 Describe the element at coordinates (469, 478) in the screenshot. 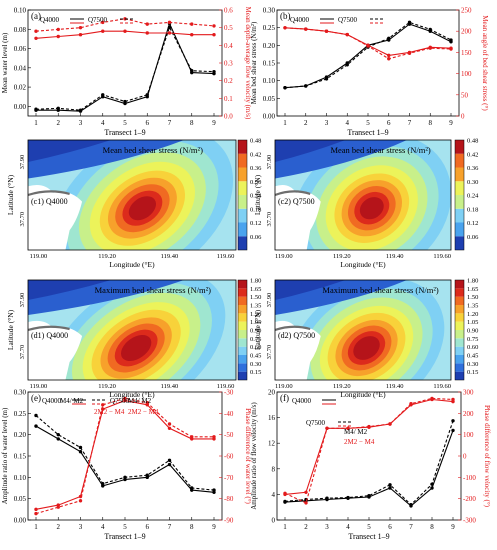

I see `y2-tick-label: -100` at that location.